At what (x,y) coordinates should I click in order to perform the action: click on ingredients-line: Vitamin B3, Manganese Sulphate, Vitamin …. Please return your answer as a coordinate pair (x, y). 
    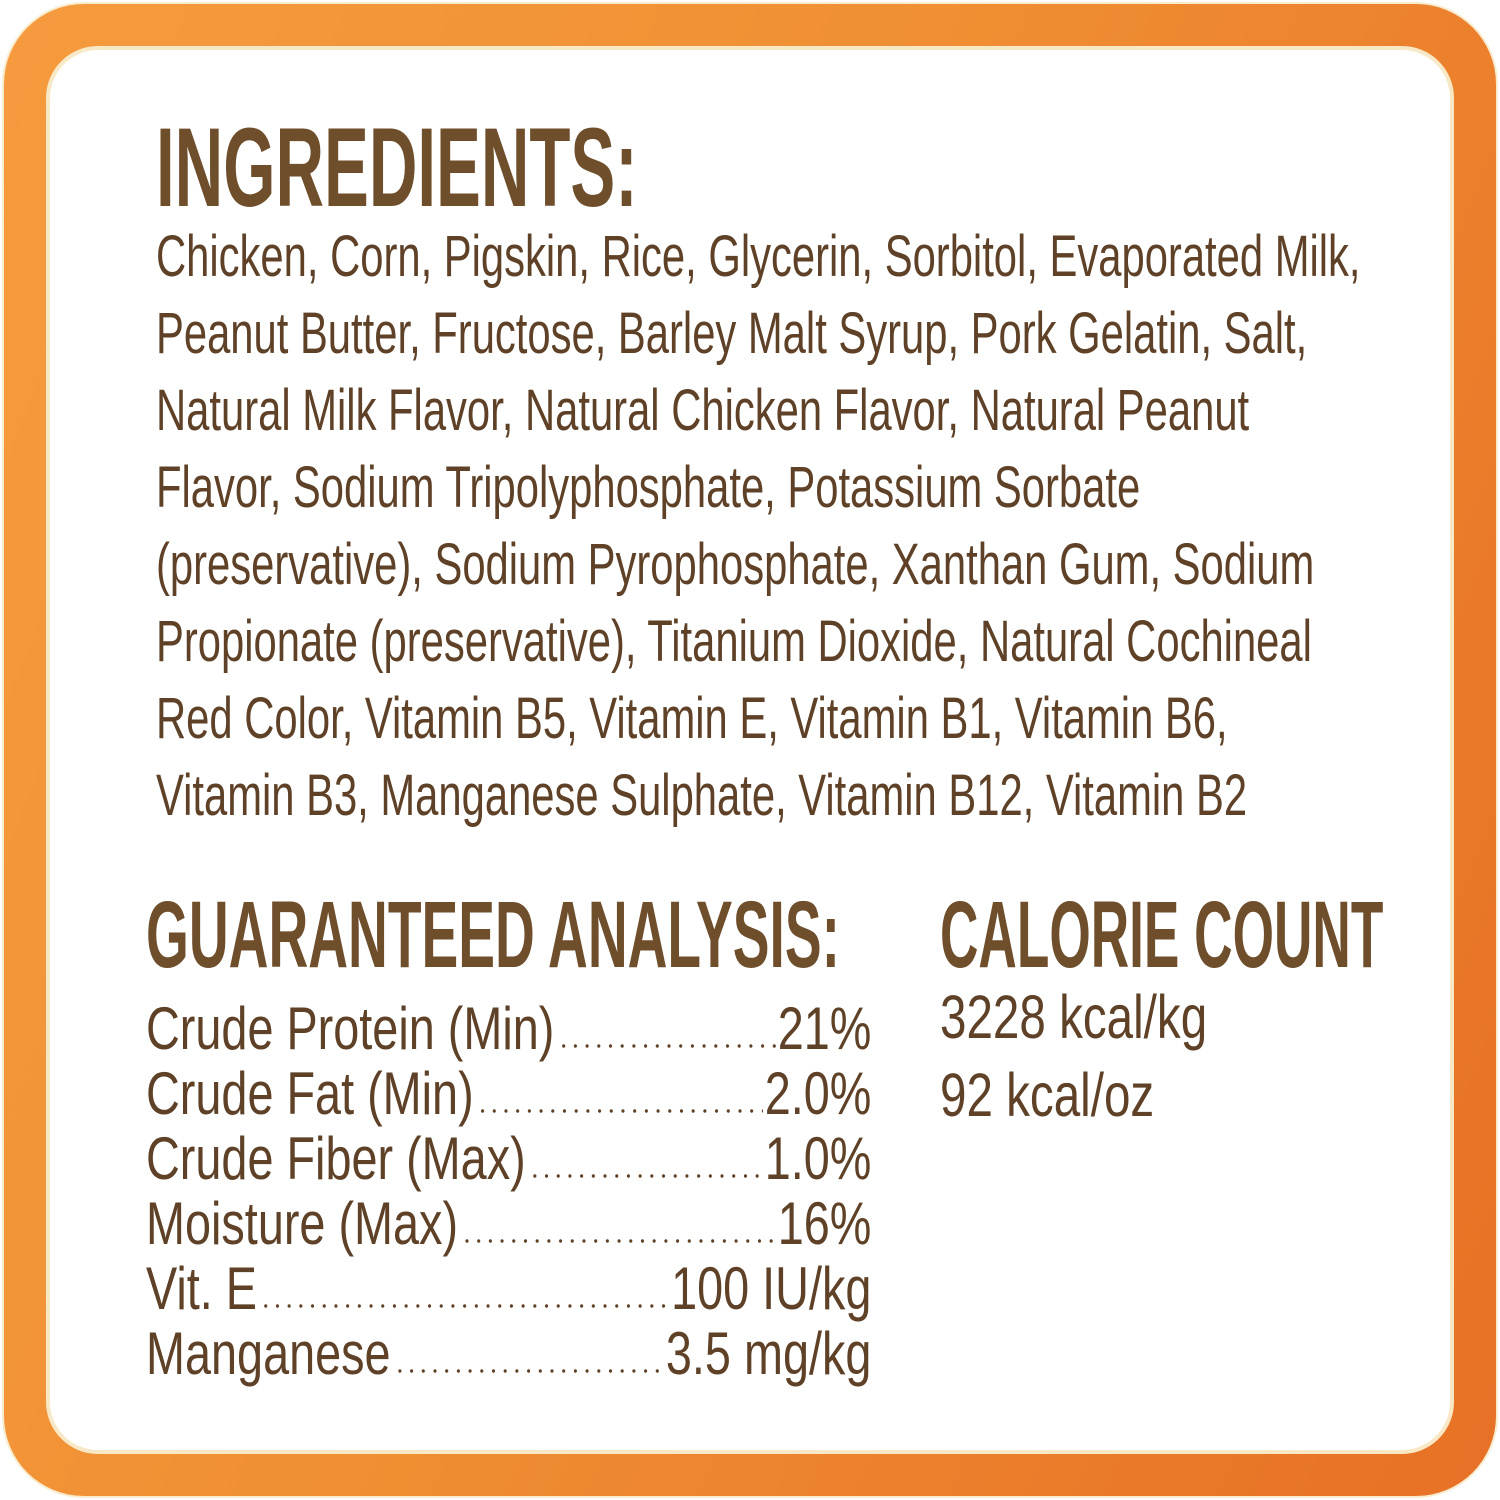
    Looking at the image, I should click on (702, 795).